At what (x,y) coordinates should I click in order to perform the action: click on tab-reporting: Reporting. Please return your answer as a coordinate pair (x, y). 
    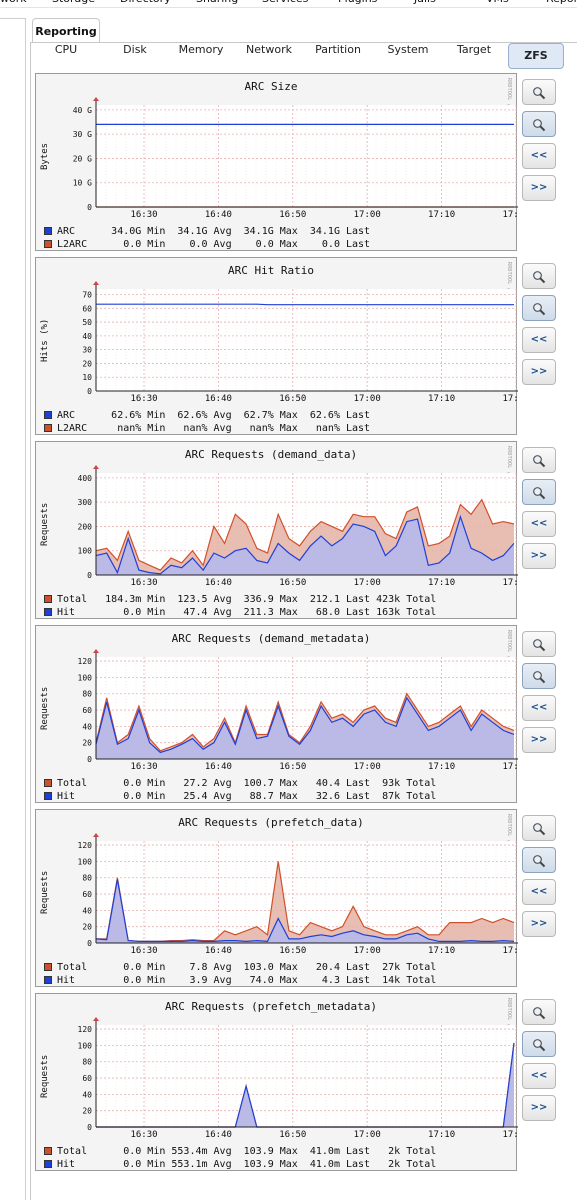
    Looking at the image, I should click on (66, 30).